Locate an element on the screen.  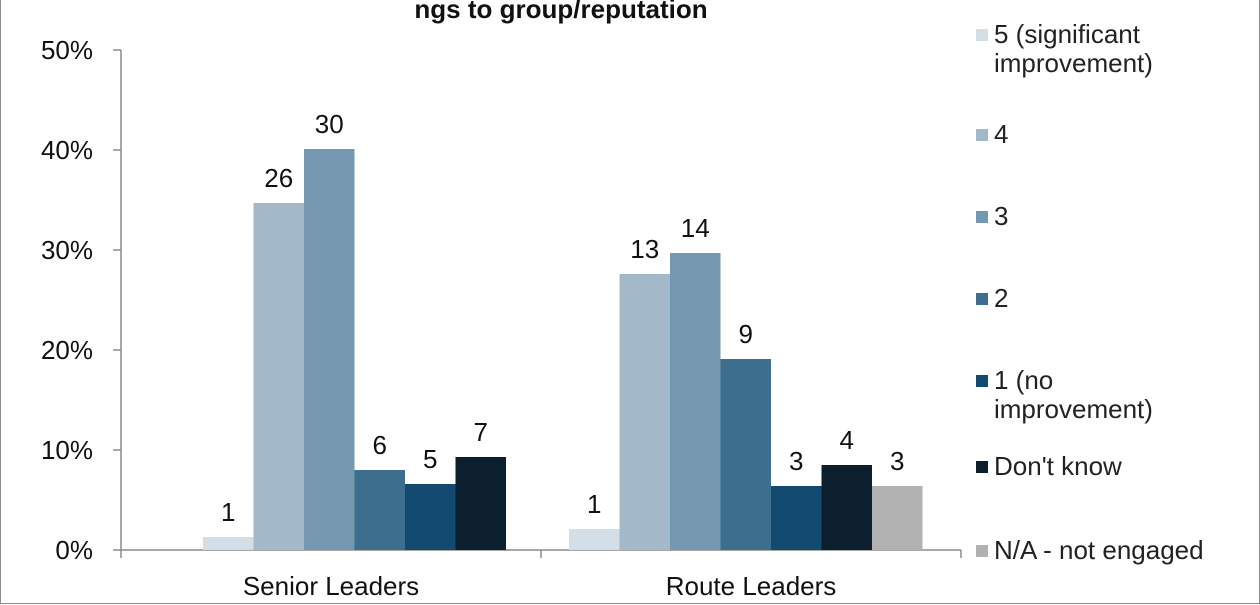
legend-item: 4 is located at coordinates (992, 134).